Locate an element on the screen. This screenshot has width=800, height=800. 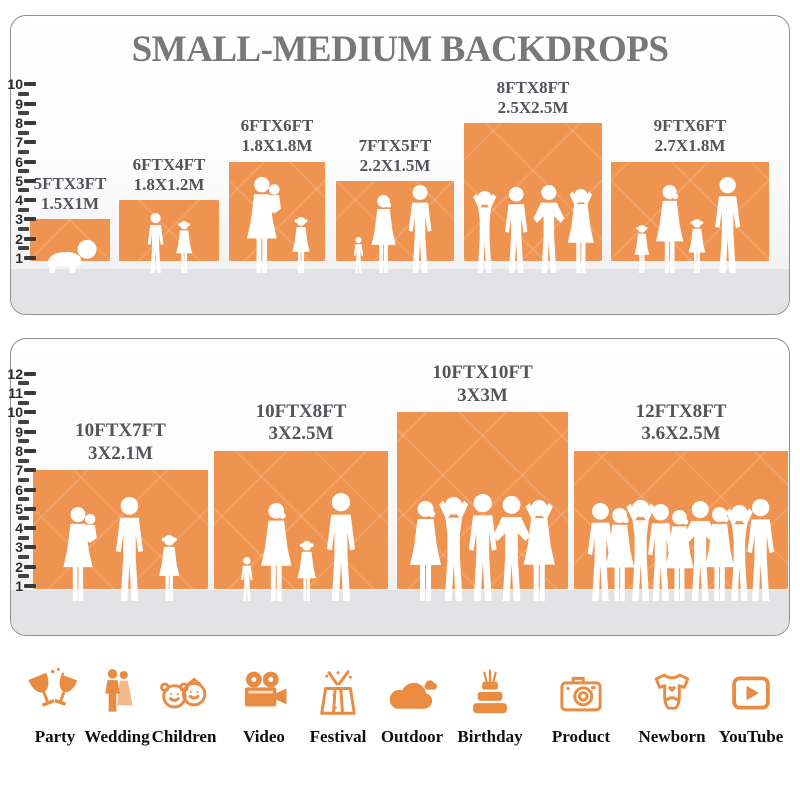
ruler-number: 6 is located at coordinates (19, 489).